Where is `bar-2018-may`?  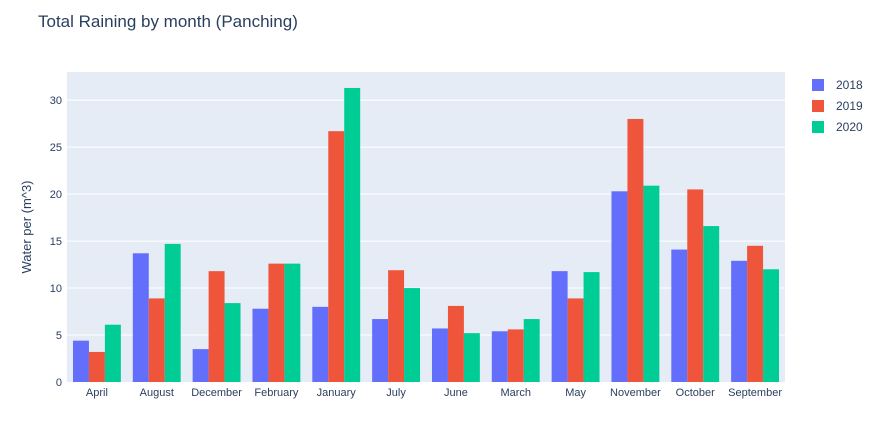
bar-2018-may is located at coordinates (559, 326).